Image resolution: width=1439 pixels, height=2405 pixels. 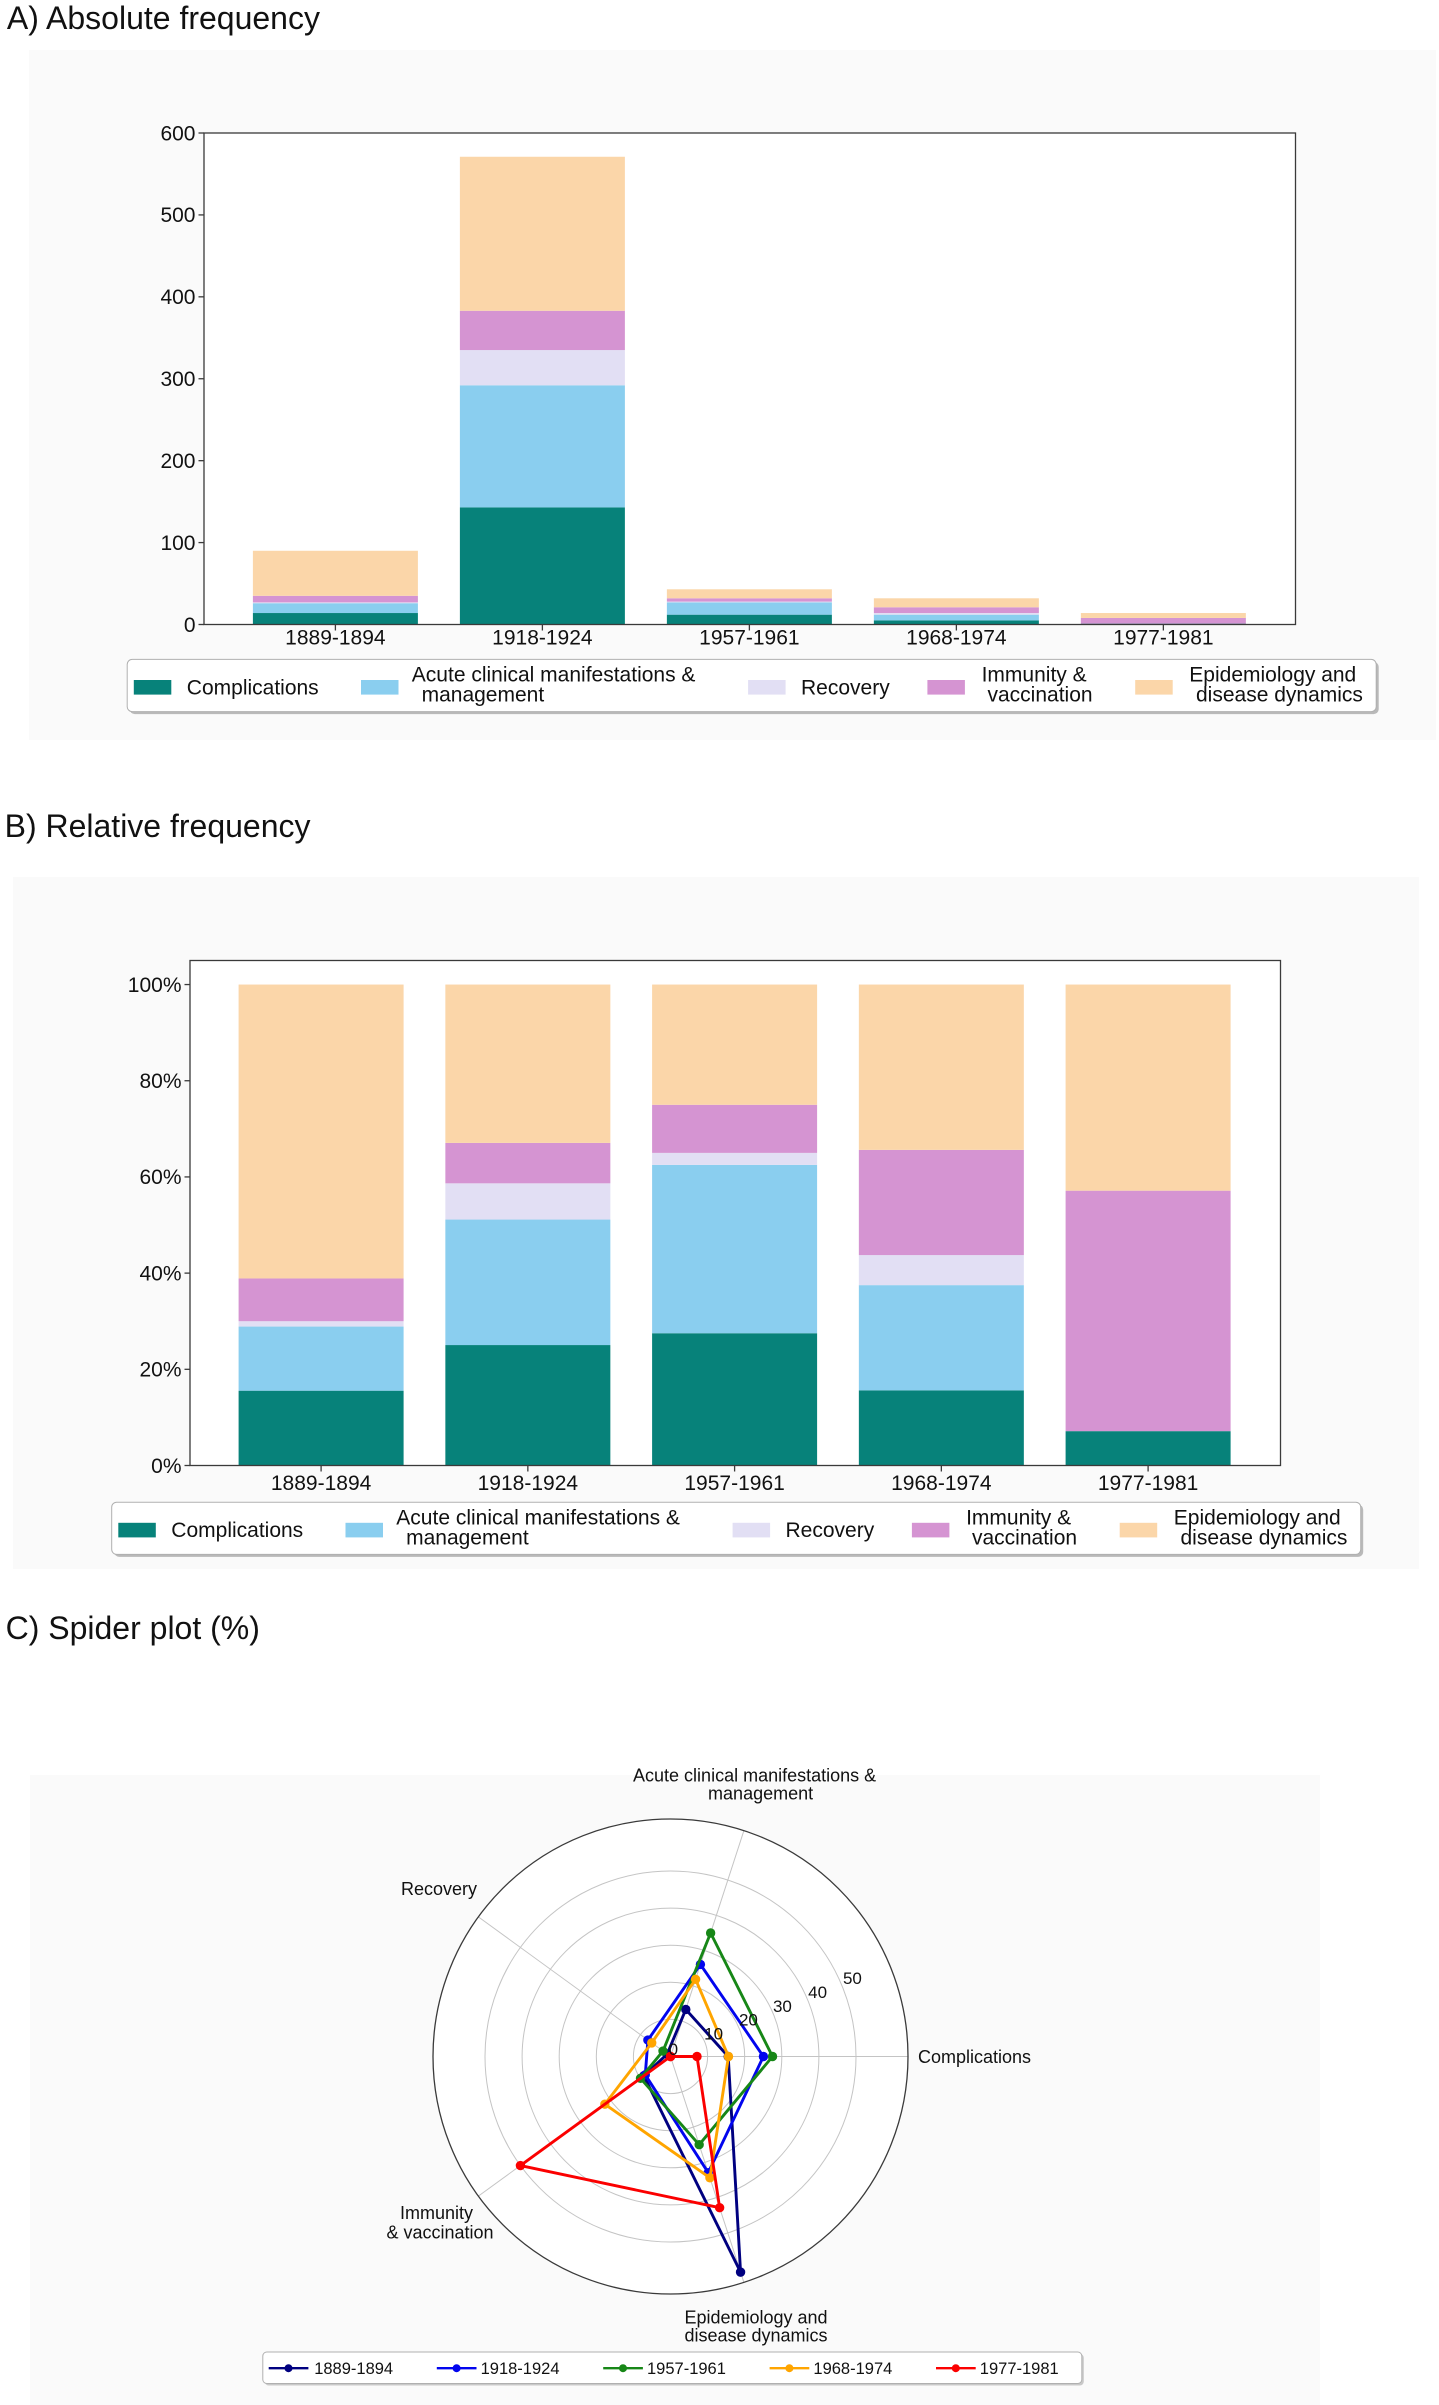 I want to click on svg-text: 600, so click(x=177, y=133).